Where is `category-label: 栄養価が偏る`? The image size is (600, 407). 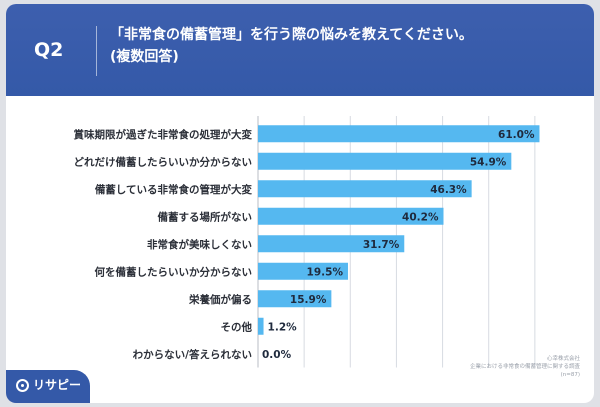
category-label: 栄養価が偏る is located at coordinates (220, 299).